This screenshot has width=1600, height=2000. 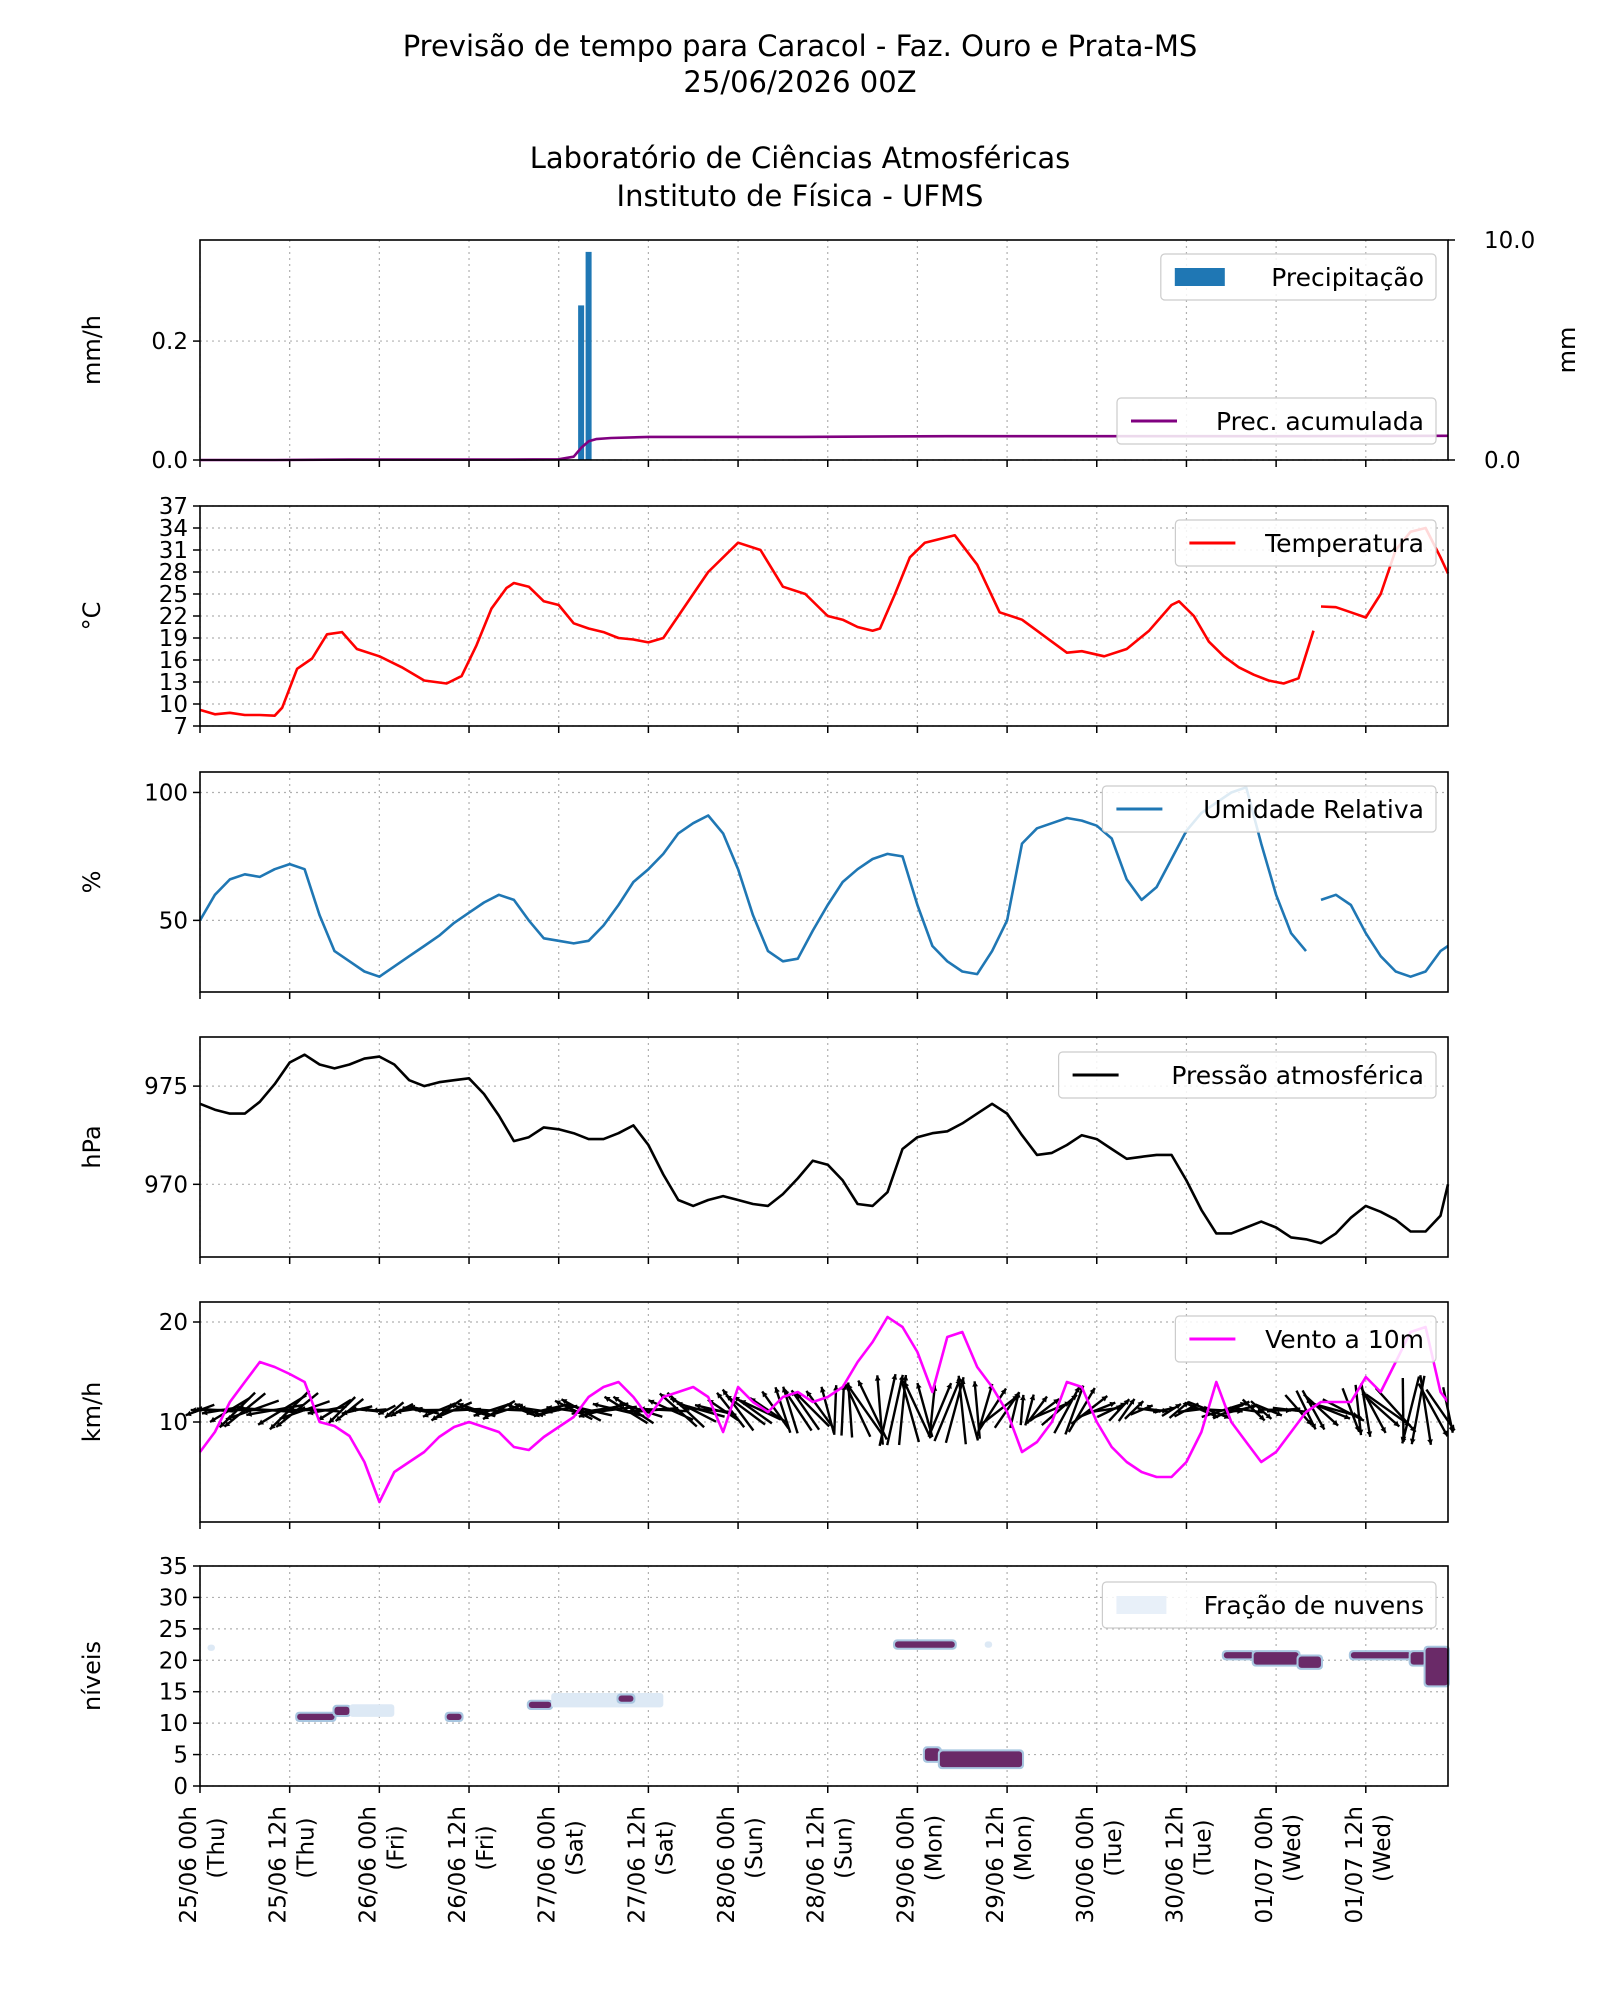 What do you see at coordinates (1344, 1339) in the screenshot?
I see `wind-legend-label: Vento a 10m` at bounding box center [1344, 1339].